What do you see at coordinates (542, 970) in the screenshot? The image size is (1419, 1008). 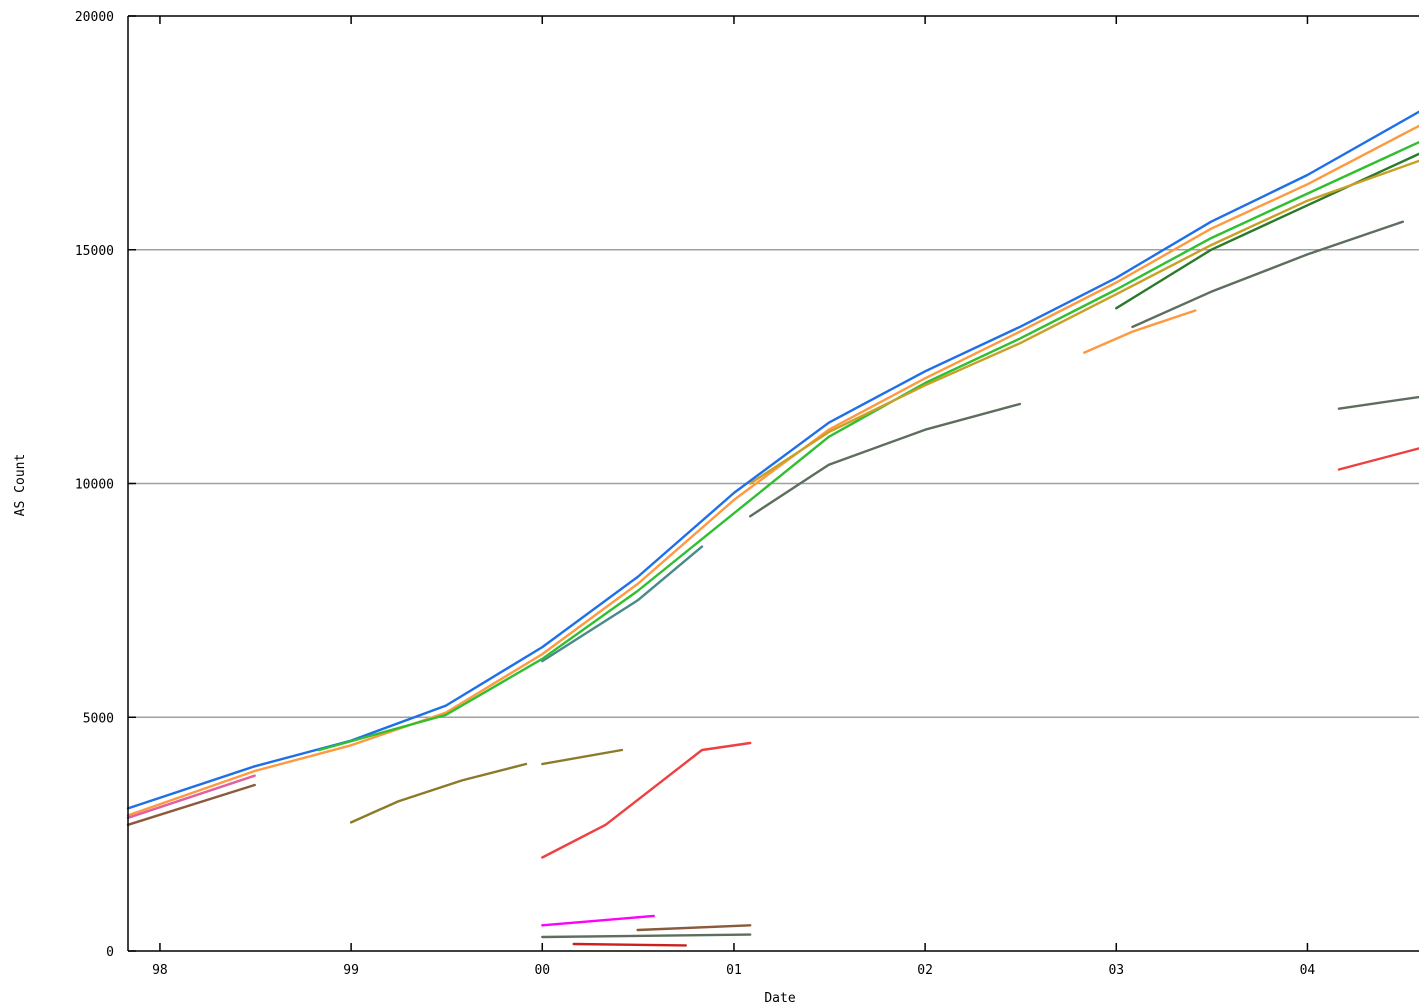 I see `x-tick-label-00: 00` at bounding box center [542, 970].